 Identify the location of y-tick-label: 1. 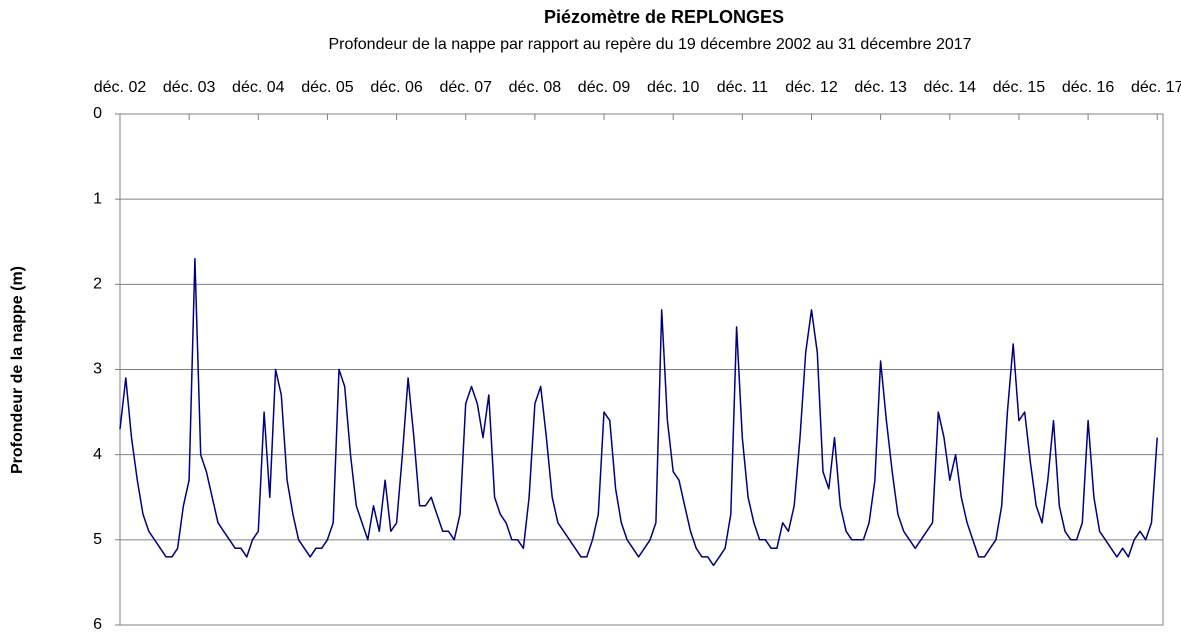
(97, 198).